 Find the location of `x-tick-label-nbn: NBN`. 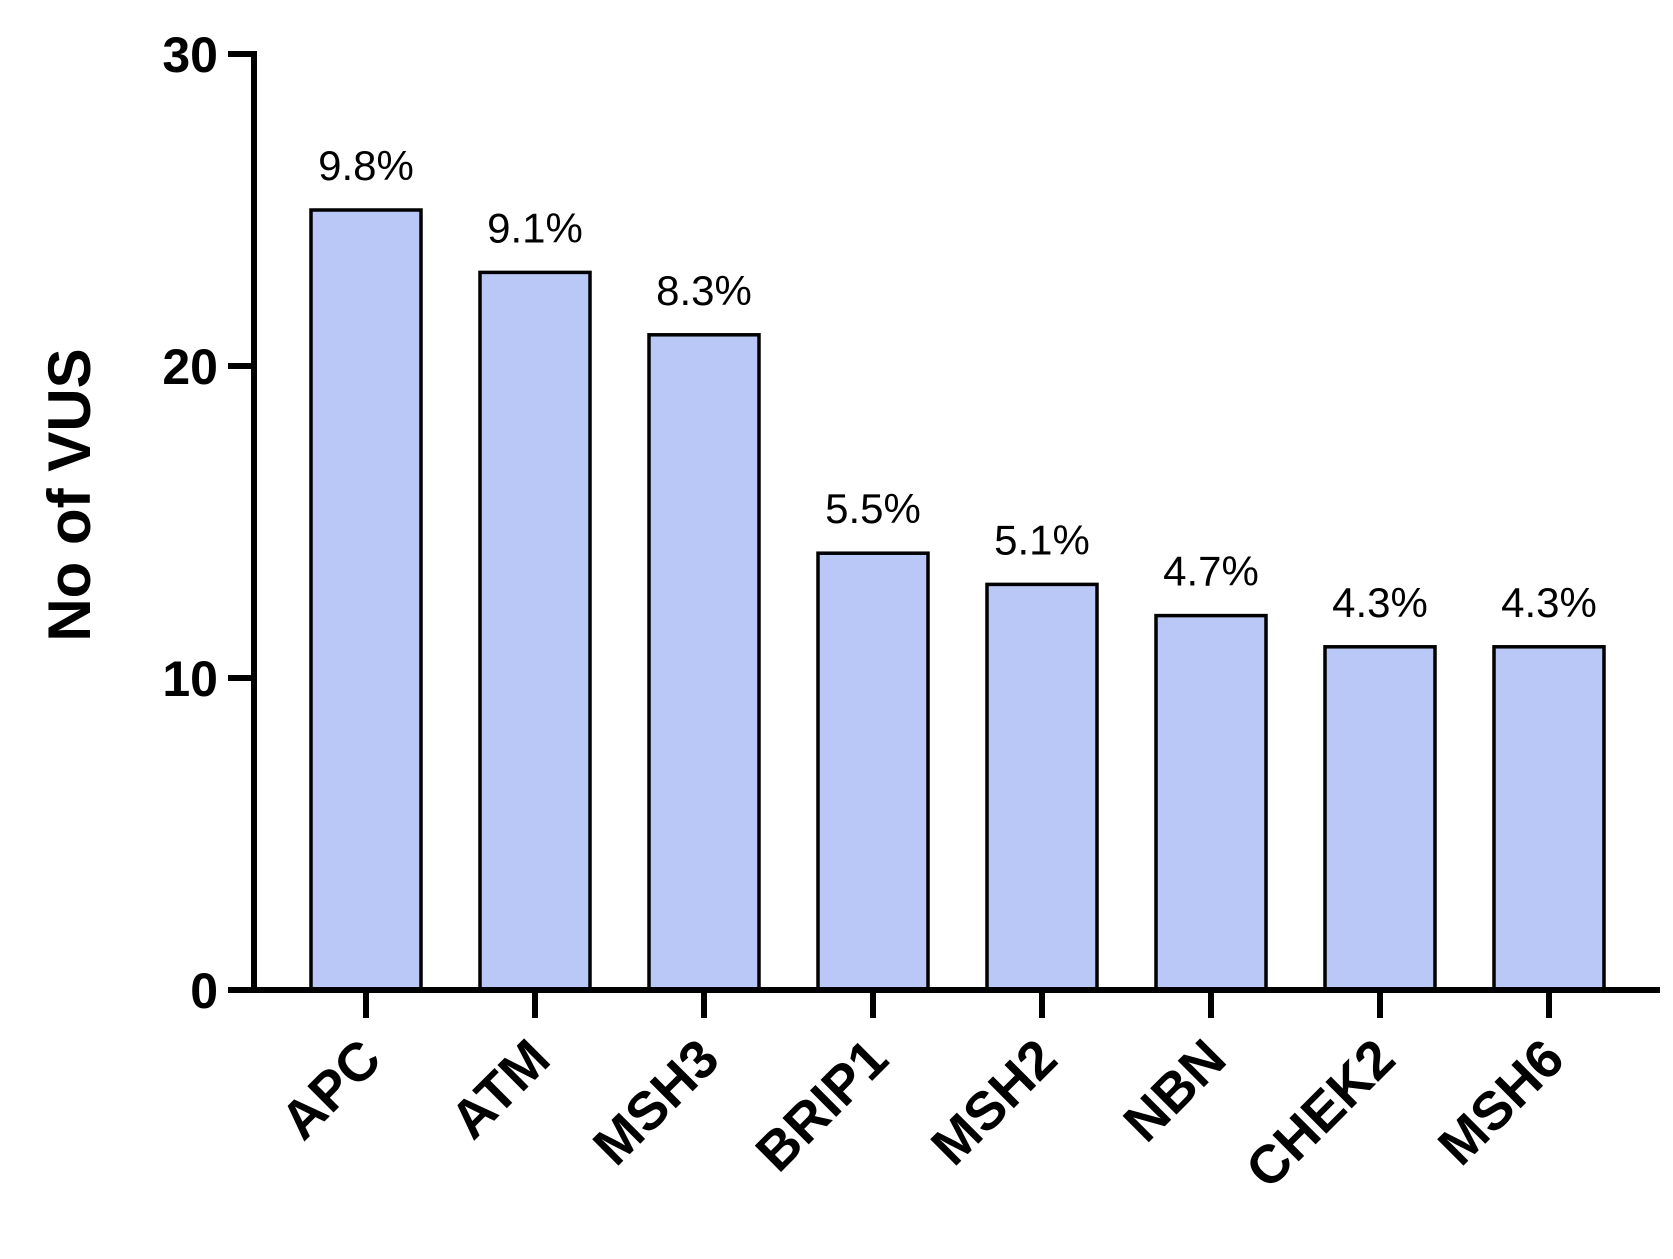

x-tick-label-nbn: NBN is located at coordinates (1174, 1090).